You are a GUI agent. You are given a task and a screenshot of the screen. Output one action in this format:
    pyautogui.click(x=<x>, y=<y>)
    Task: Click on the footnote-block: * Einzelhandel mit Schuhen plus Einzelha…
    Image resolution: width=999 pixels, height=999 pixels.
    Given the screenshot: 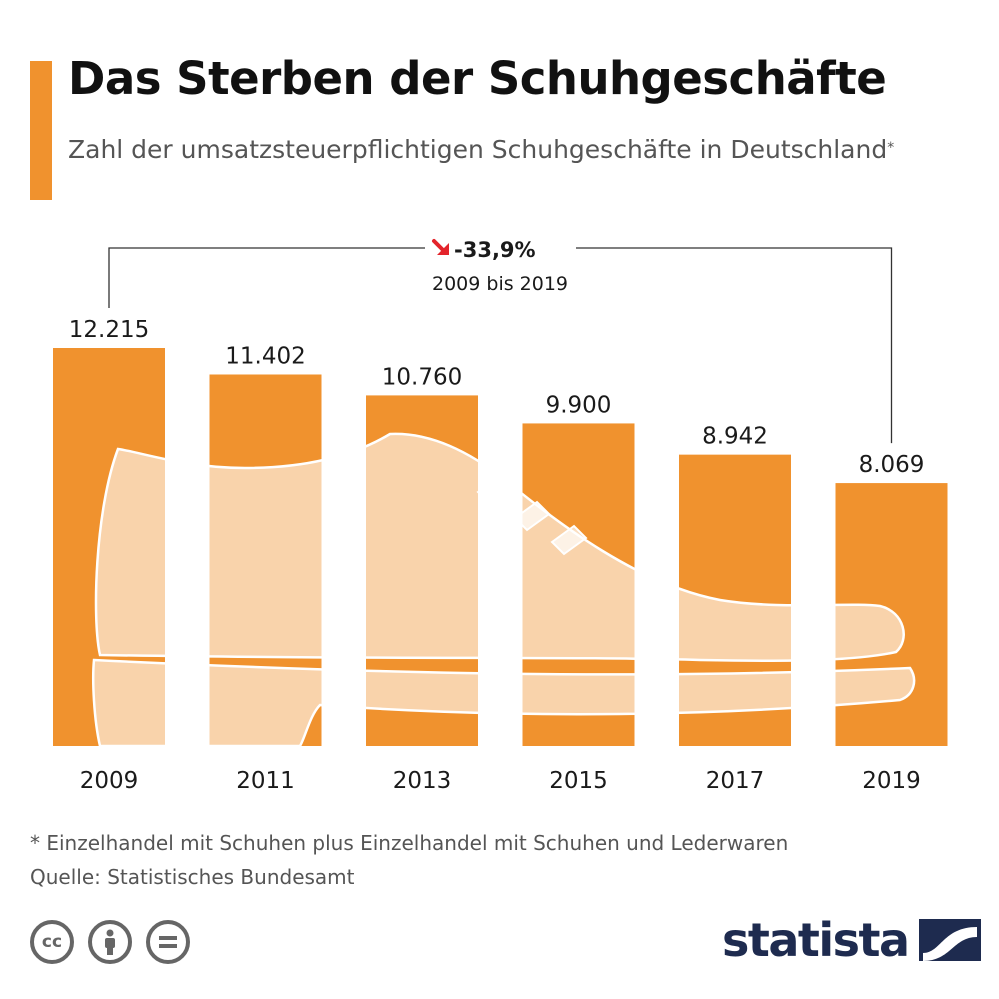 What is the action you would take?
    pyautogui.click(x=409, y=860)
    